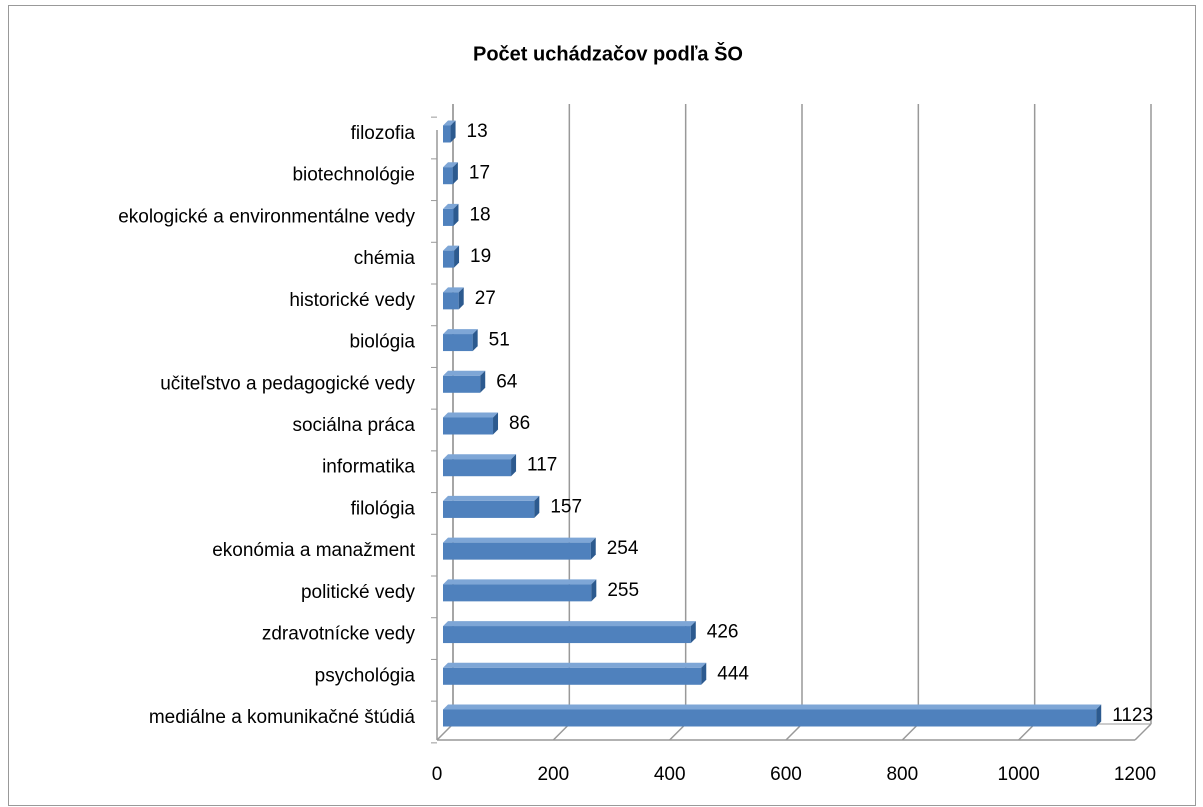  I want to click on value-label: 18, so click(479, 214).